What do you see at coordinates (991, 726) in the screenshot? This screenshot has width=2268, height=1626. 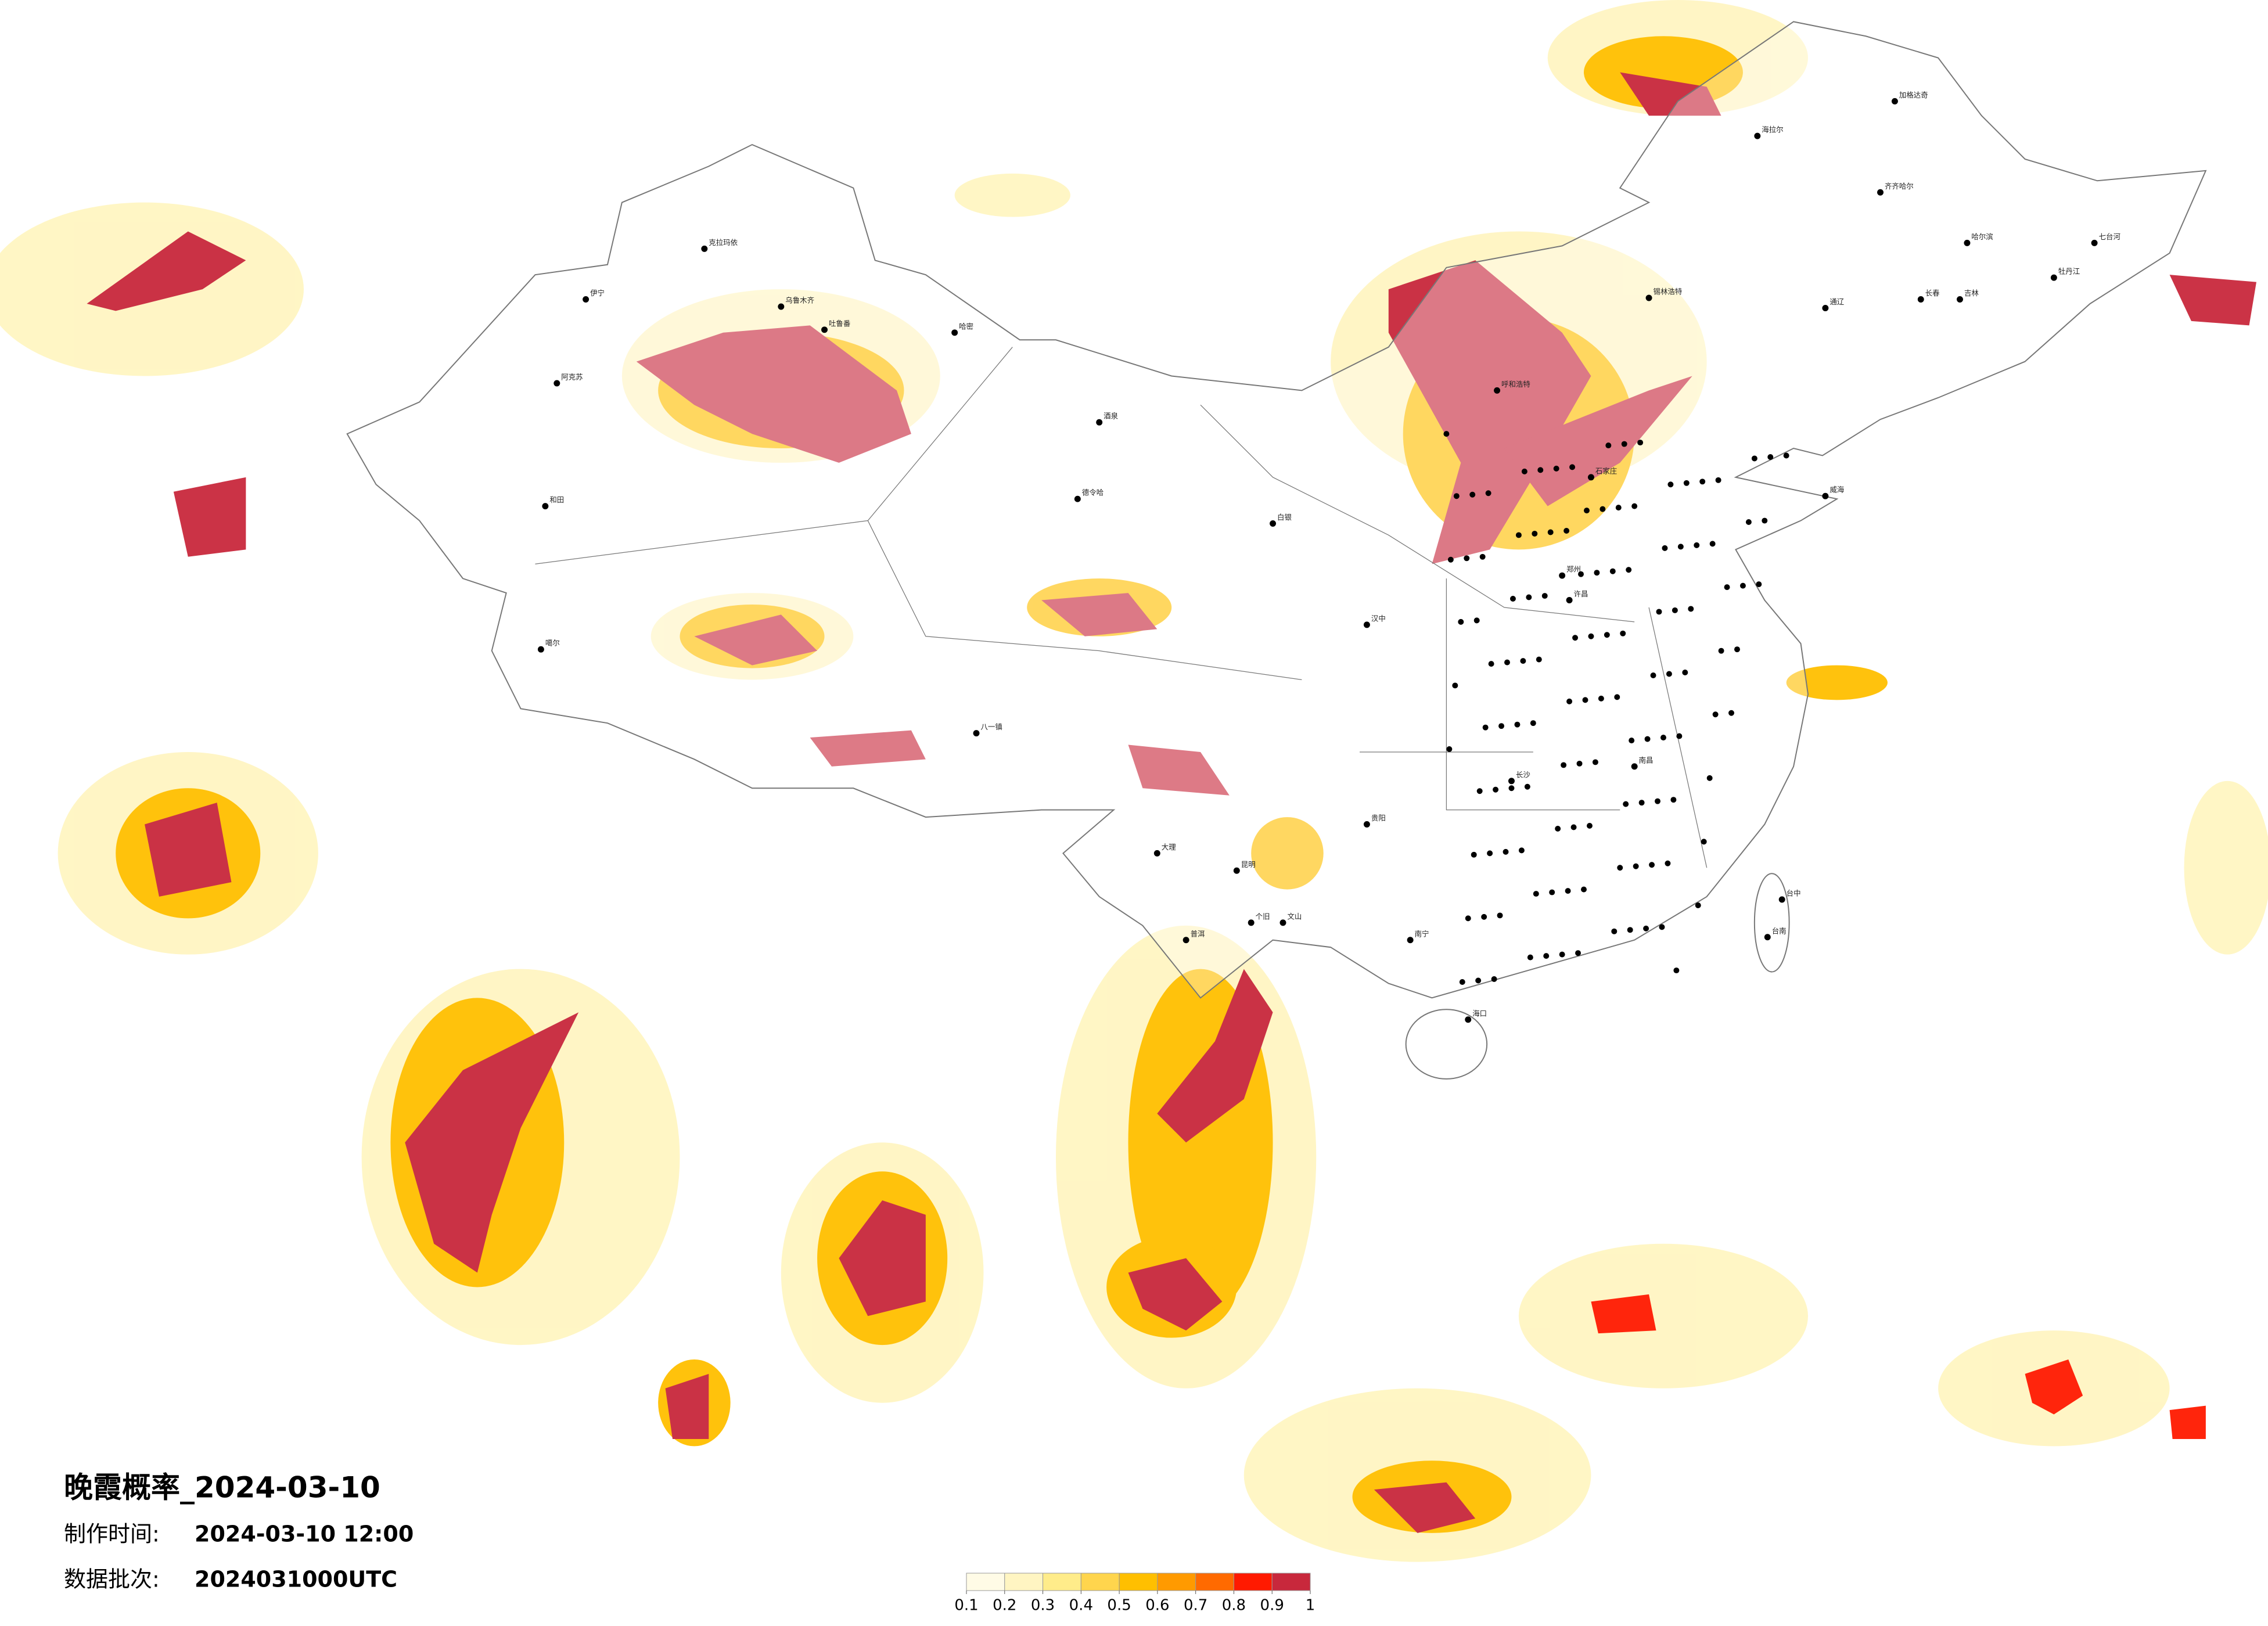 I see `city-label: 八一镇` at bounding box center [991, 726].